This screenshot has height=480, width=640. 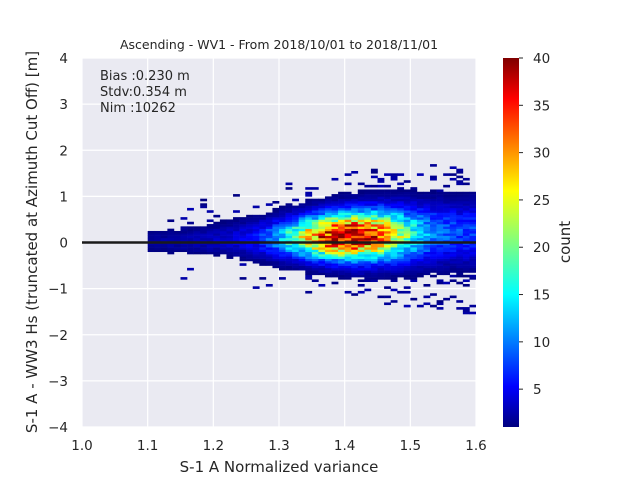 I want to click on colorbar-tick-label: 15, so click(x=541, y=296).